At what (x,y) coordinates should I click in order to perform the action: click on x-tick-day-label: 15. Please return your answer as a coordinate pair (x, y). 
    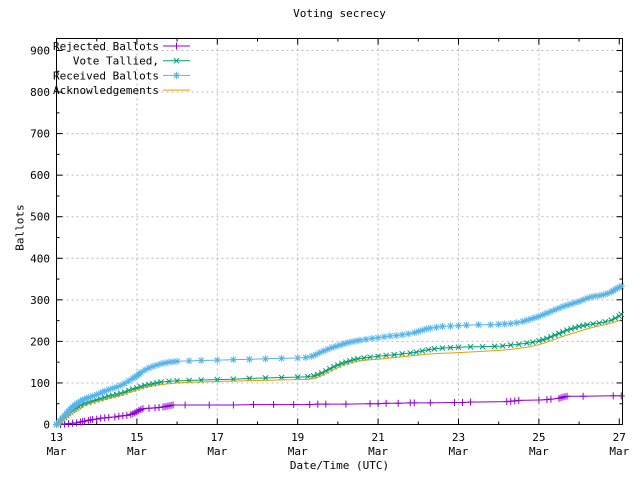
    Looking at the image, I should click on (136, 437).